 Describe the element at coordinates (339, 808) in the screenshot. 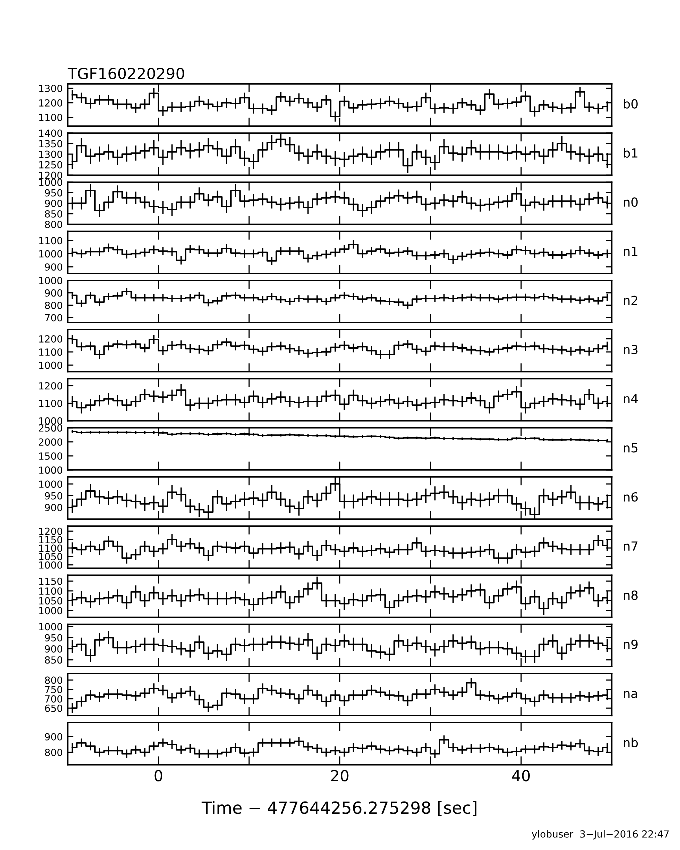

I see `x-axis-title: Time − 477644256.275298 [sec]` at that location.